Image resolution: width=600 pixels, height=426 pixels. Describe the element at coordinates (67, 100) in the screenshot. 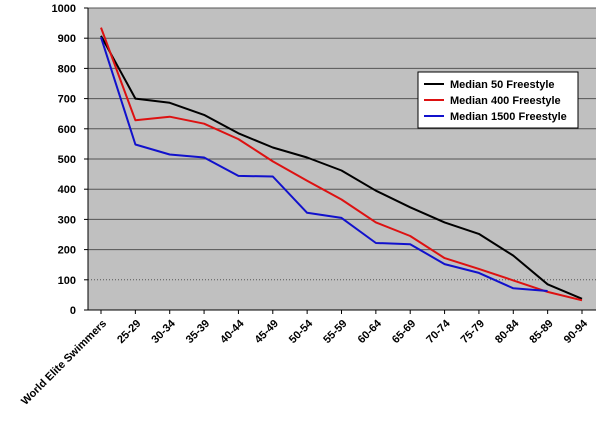

I see `y-tick-label: 700` at that location.